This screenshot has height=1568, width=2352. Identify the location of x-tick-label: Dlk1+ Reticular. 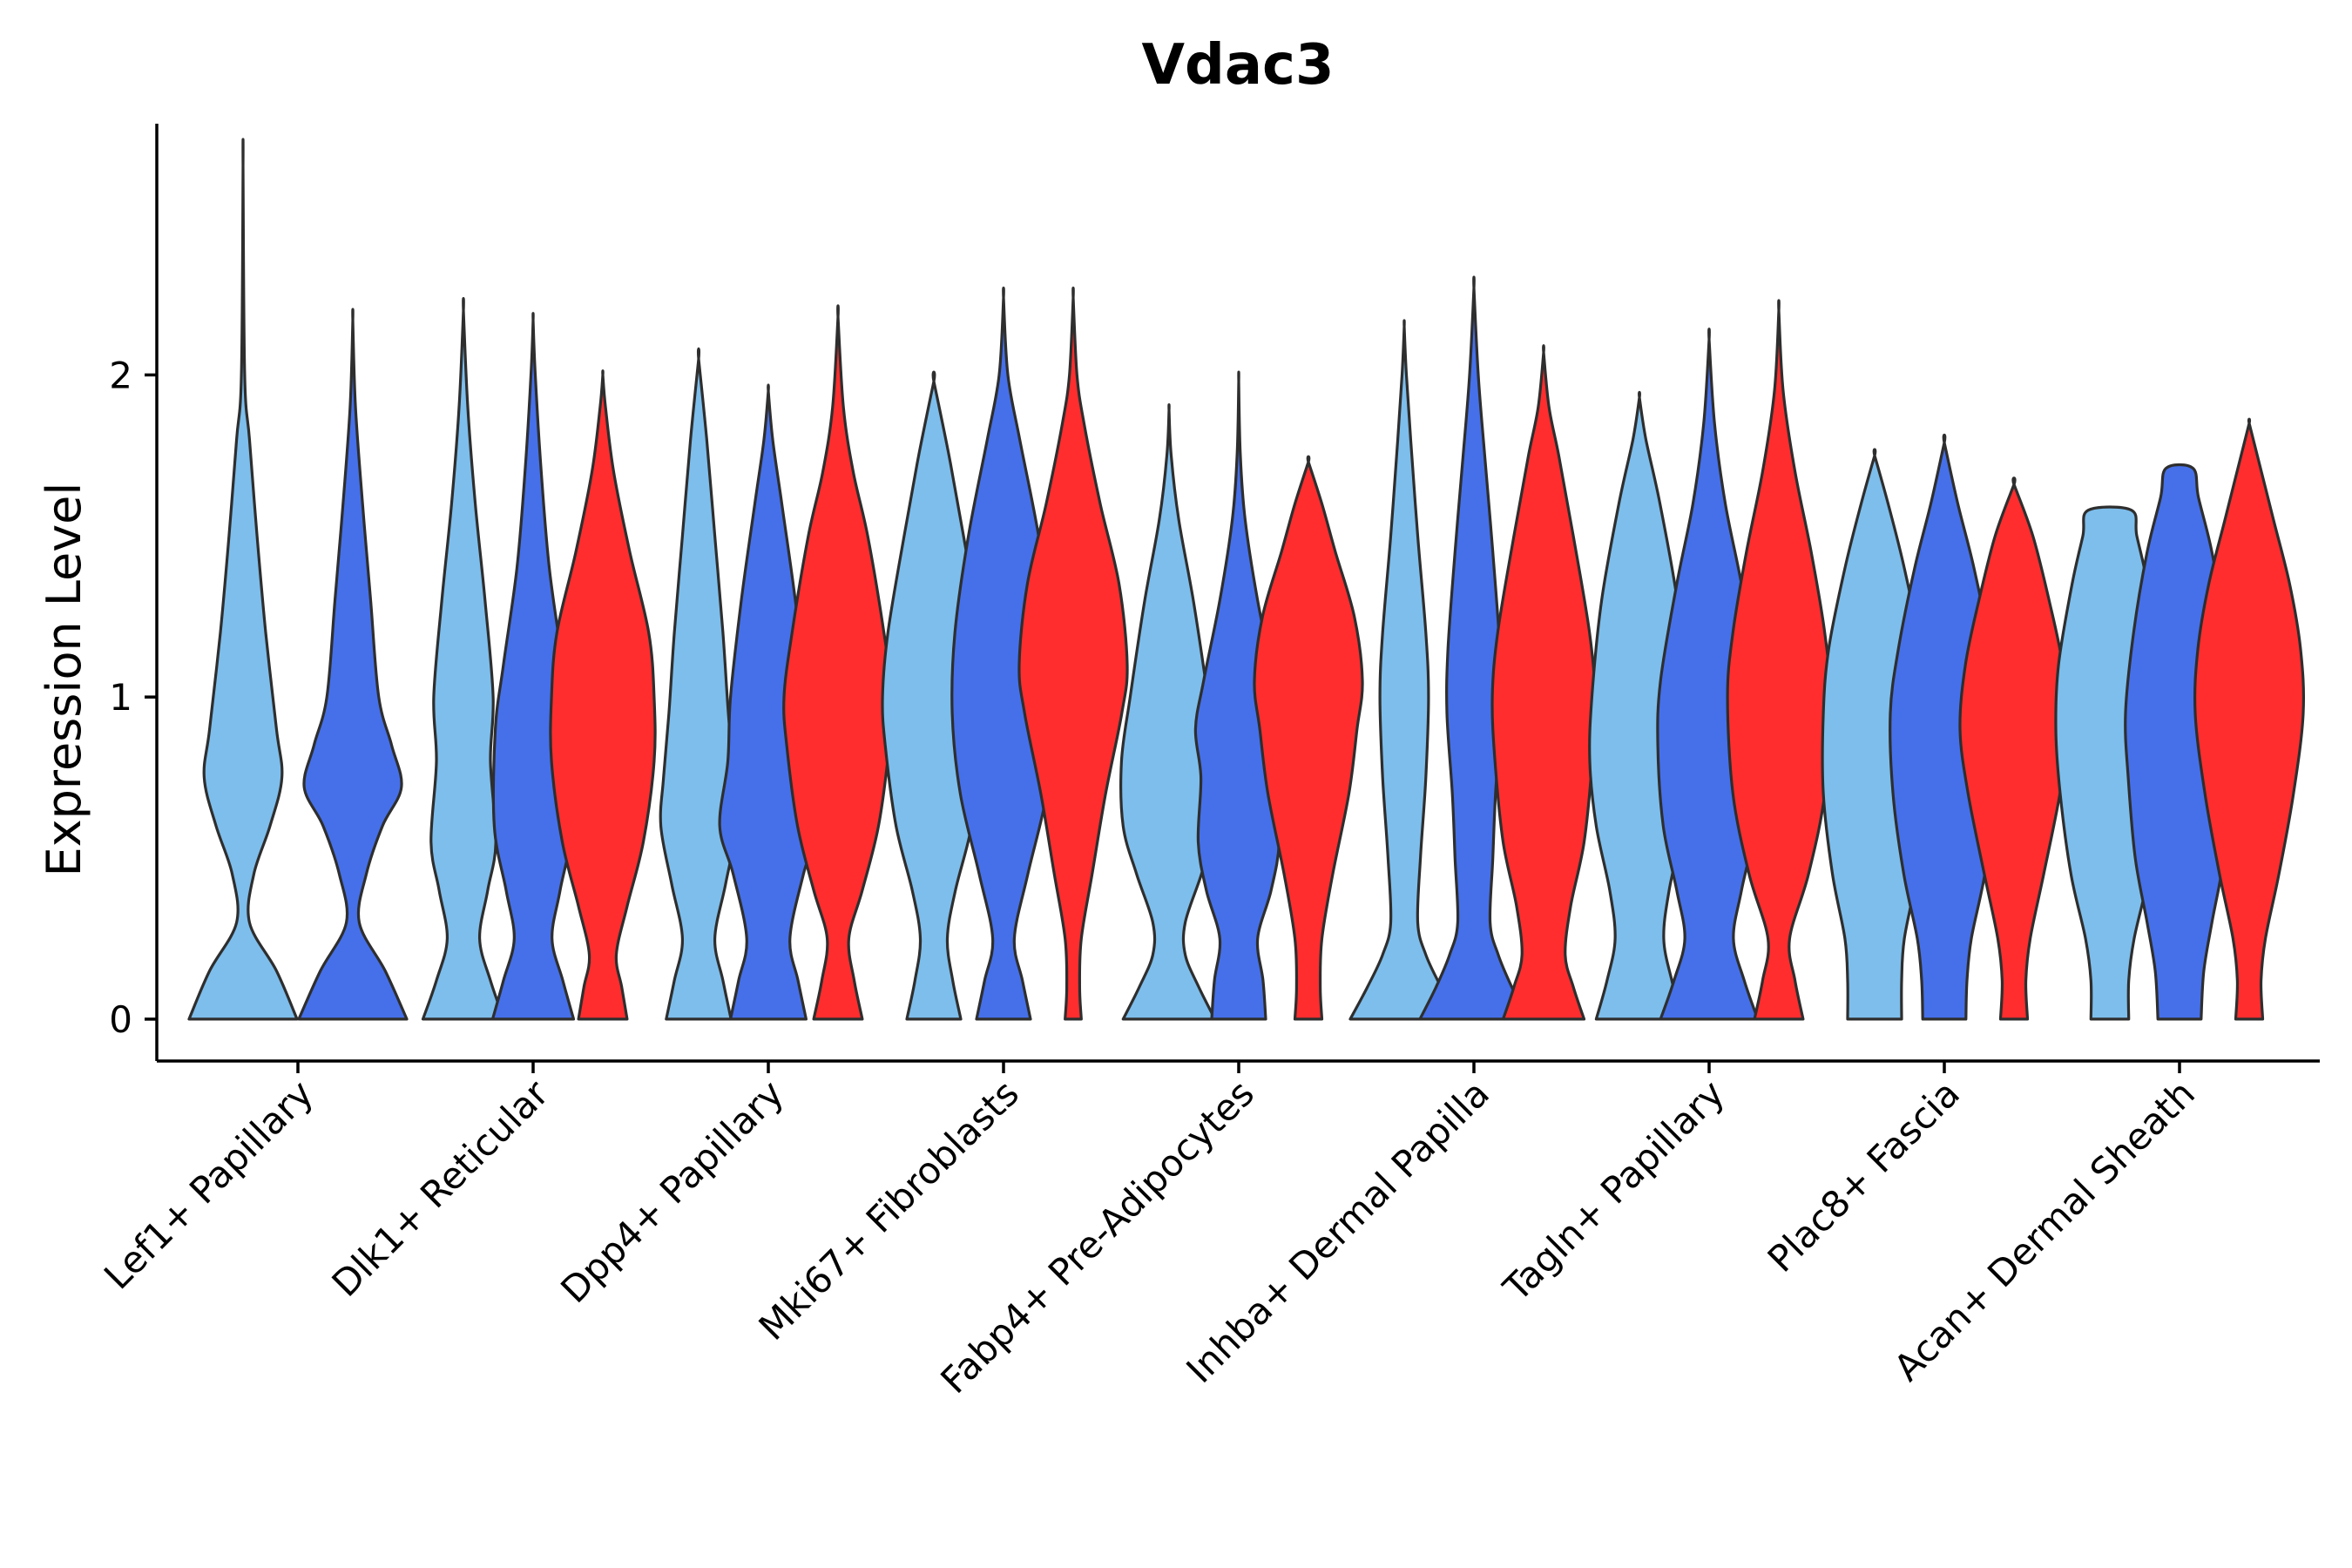
(441, 1188).